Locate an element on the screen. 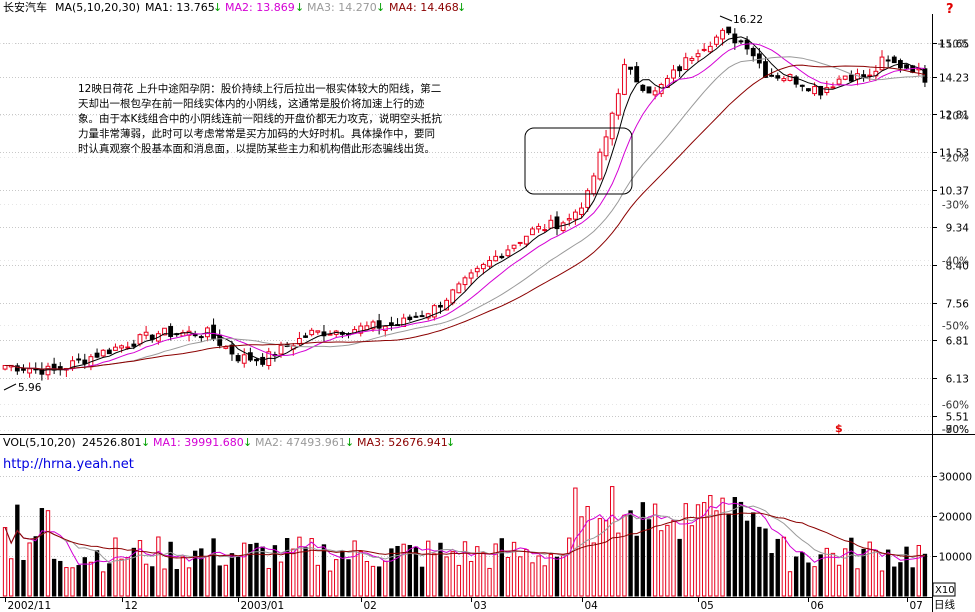 The width and height of the screenshot is (975, 612). x-tick-label: 02 is located at coordinates (370, 606).